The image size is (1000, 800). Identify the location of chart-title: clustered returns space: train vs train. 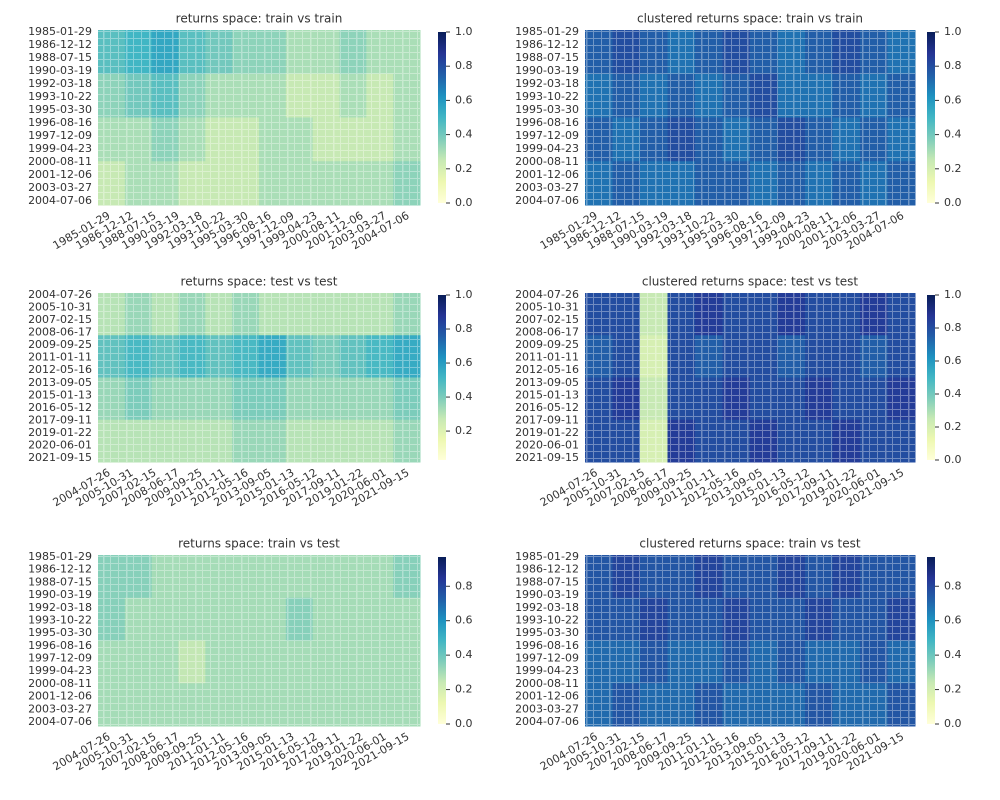
(750, 19).